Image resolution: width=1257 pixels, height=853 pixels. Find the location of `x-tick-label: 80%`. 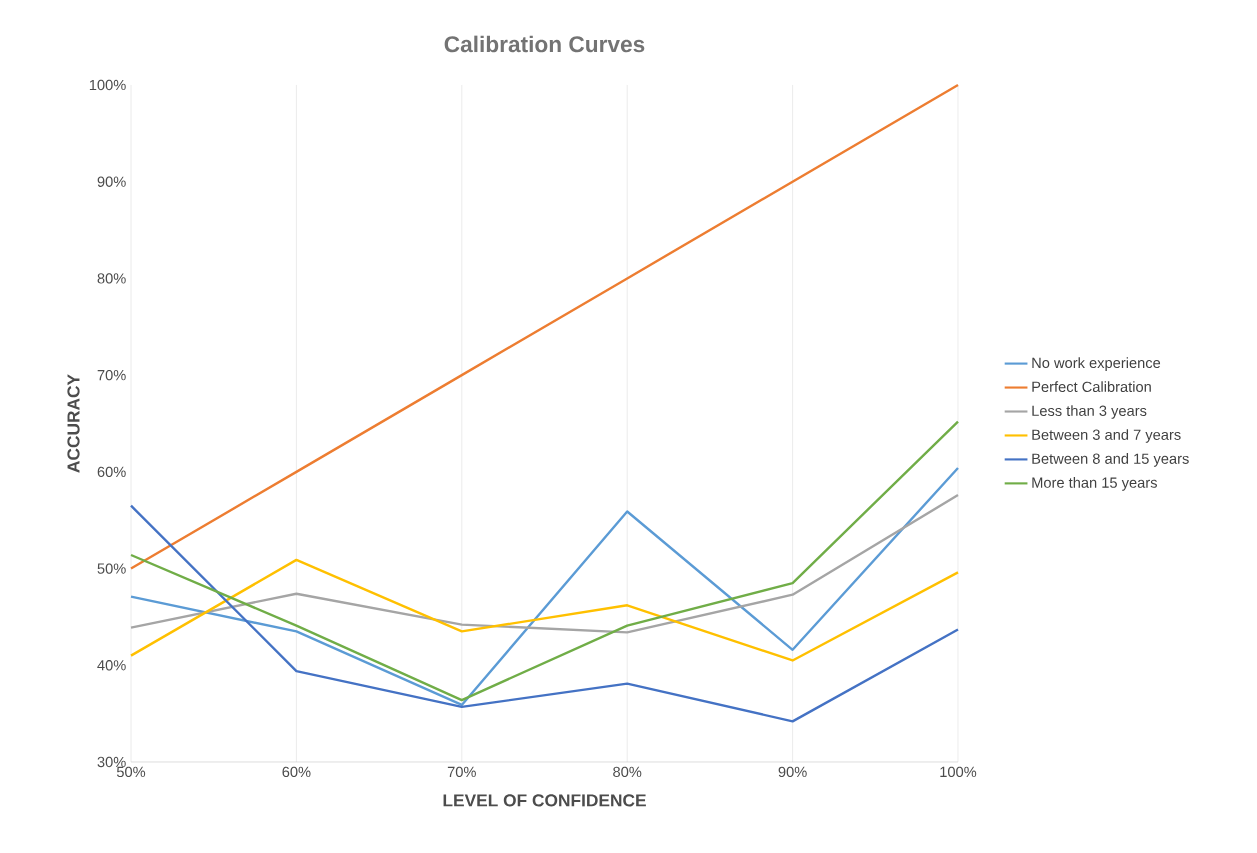

x-tick-label: 80% is located at coordinates (627, 772).